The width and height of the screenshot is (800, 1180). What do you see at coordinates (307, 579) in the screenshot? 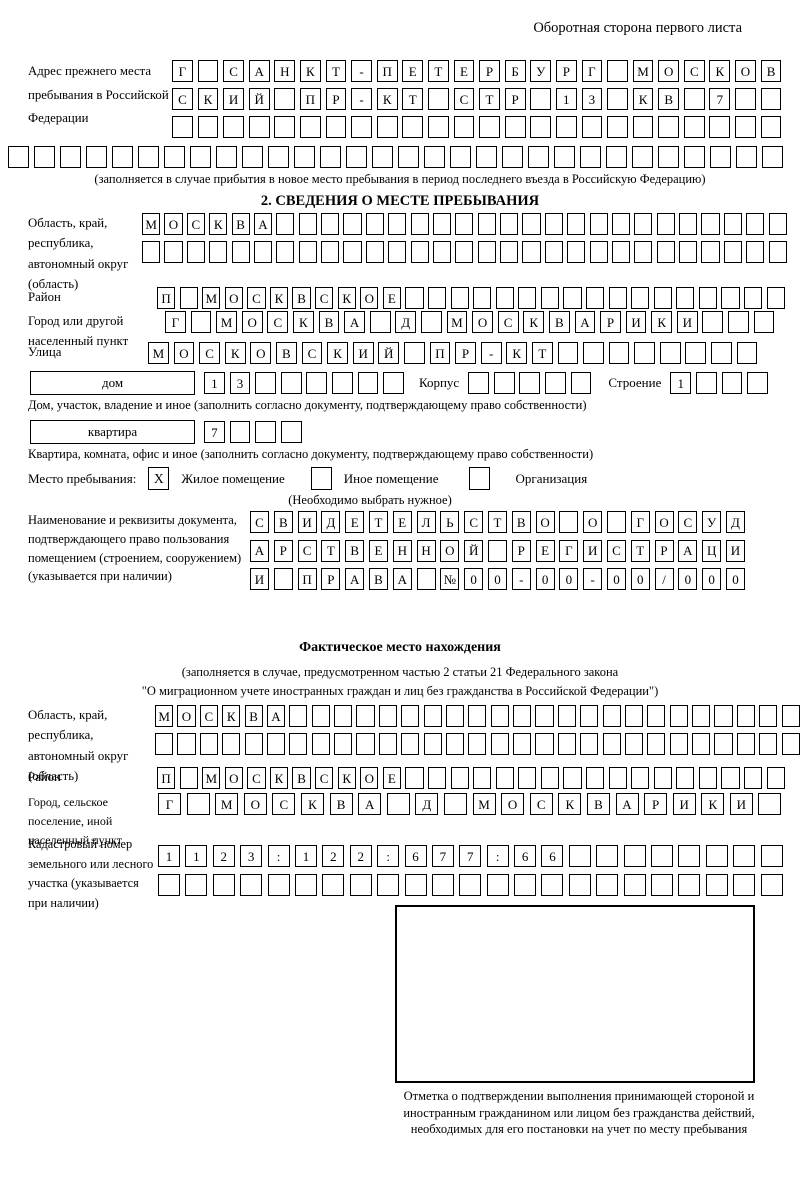
I see `char-cell: П` at bounding box center [307, 579].